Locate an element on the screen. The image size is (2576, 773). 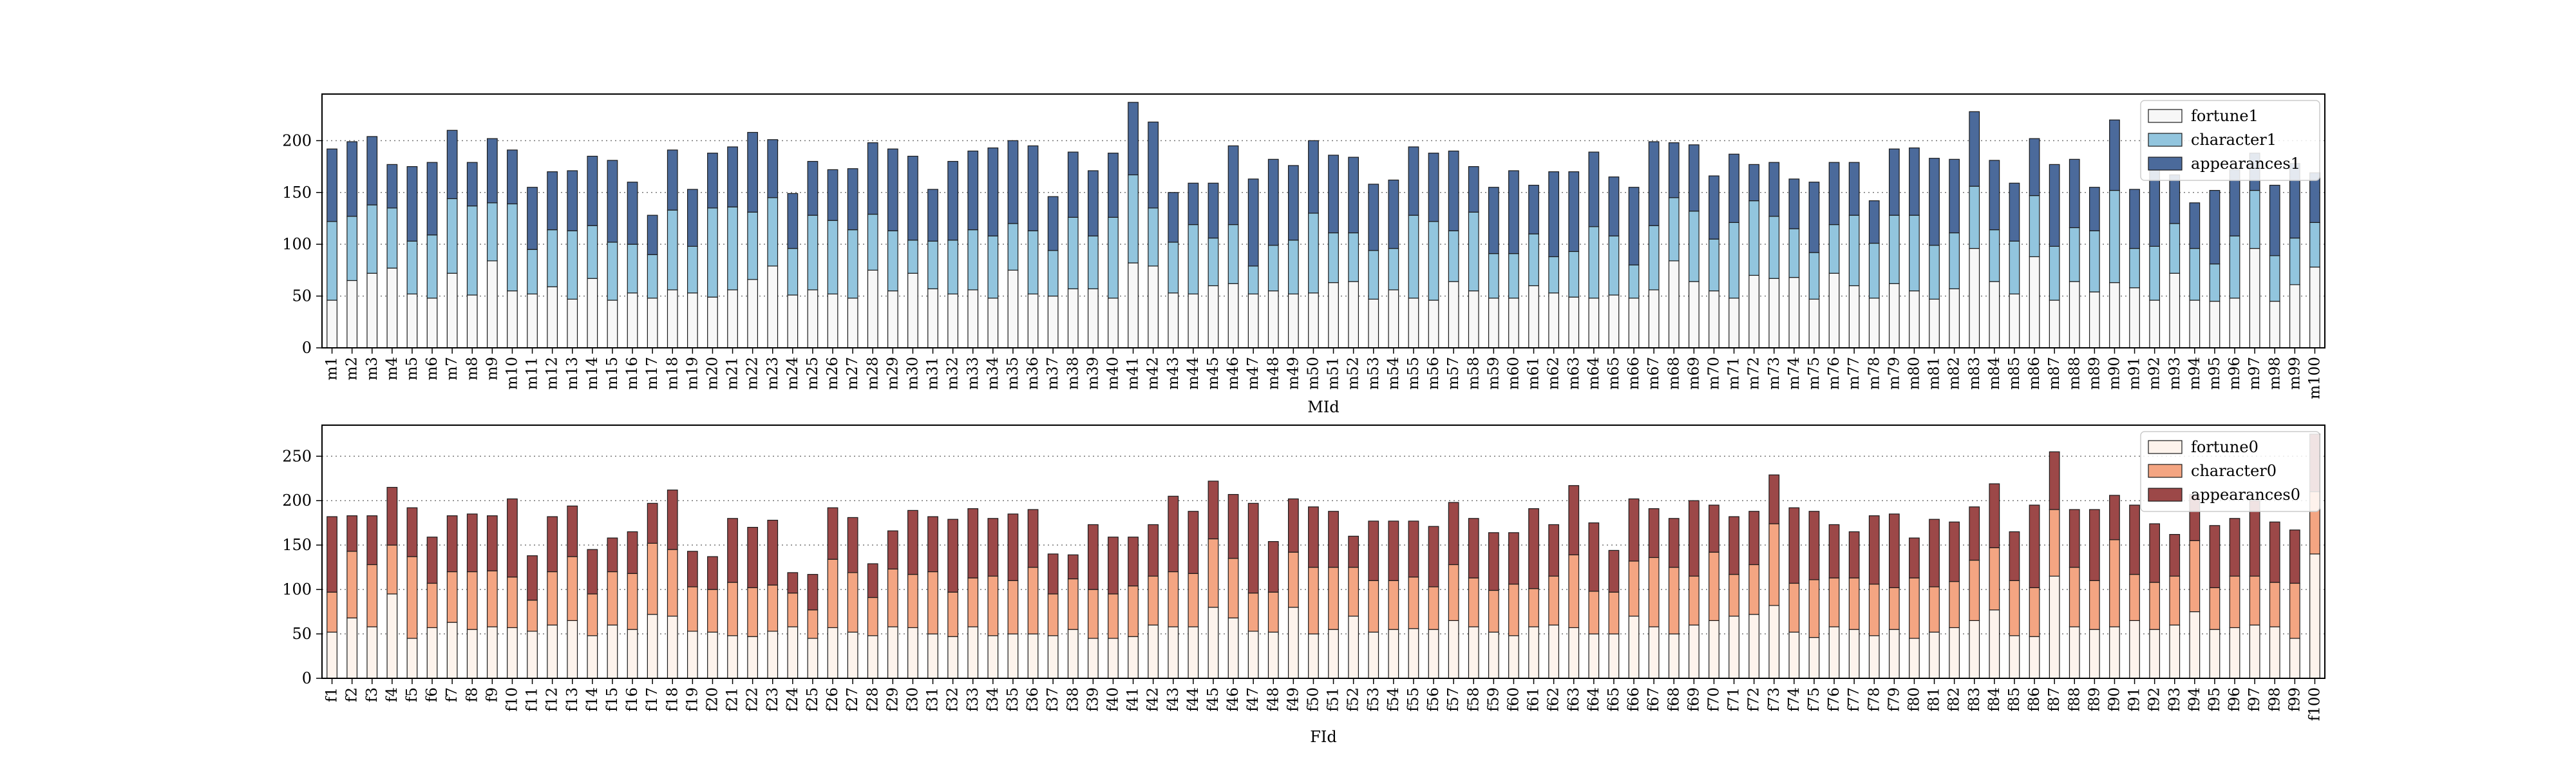
bar-appearances0-f54 is located at coordinates (1393, 550).